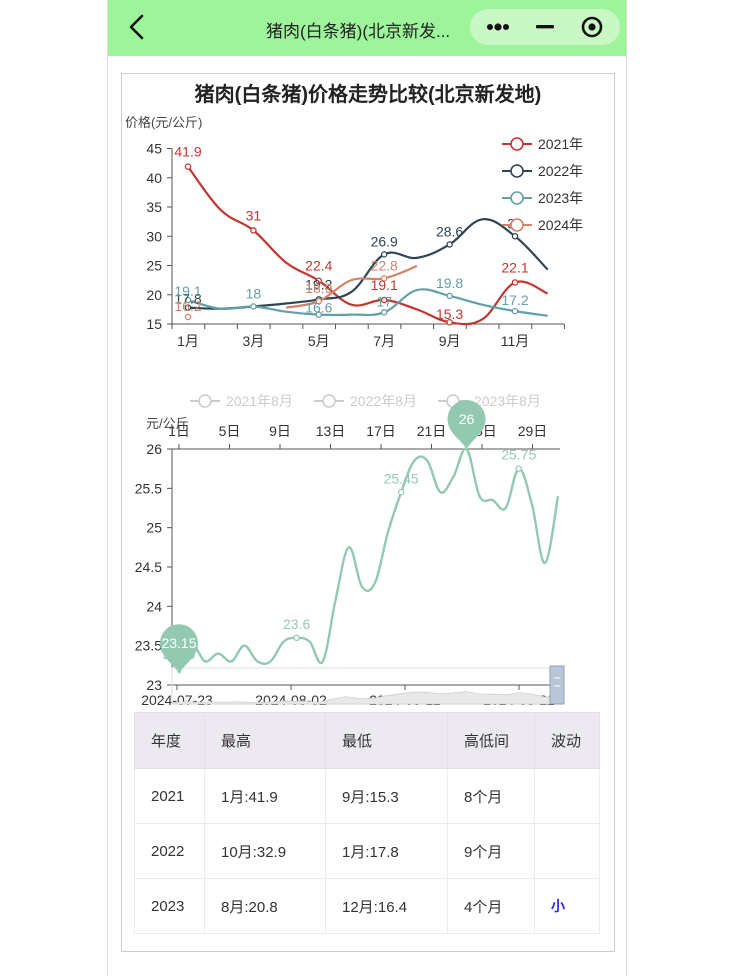 This screenshot has width=732, height=976. What do you see at coordinates (545, 27) in the screenshot?
I see `minus-icon` at bounding box center [545, 27].